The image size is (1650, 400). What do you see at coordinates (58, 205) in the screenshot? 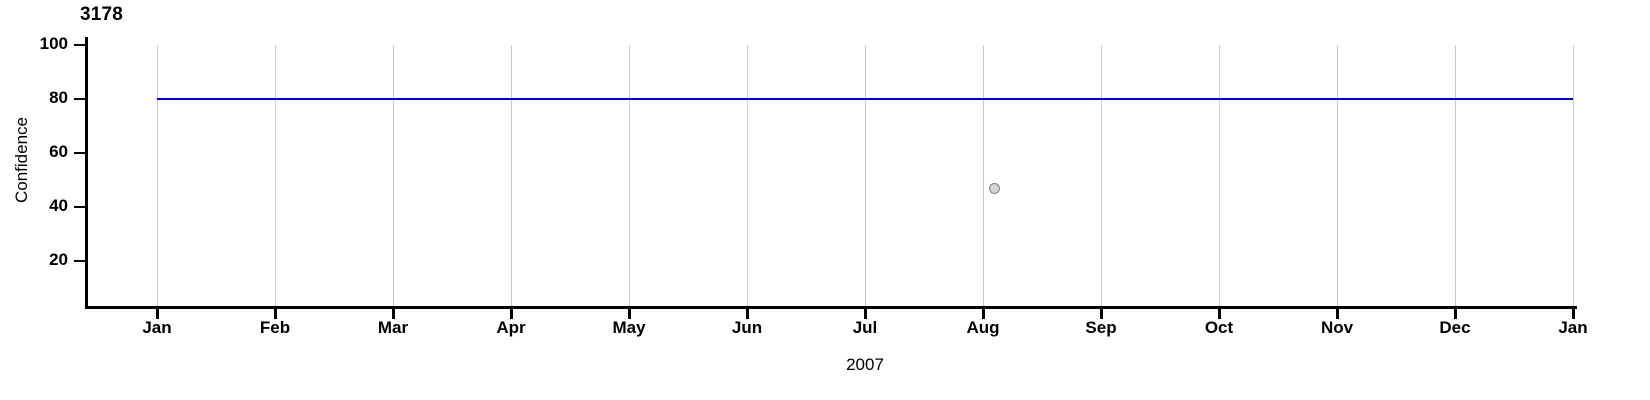
I see `y-axis-tick-label: 40` at bounding box center [58, 205].